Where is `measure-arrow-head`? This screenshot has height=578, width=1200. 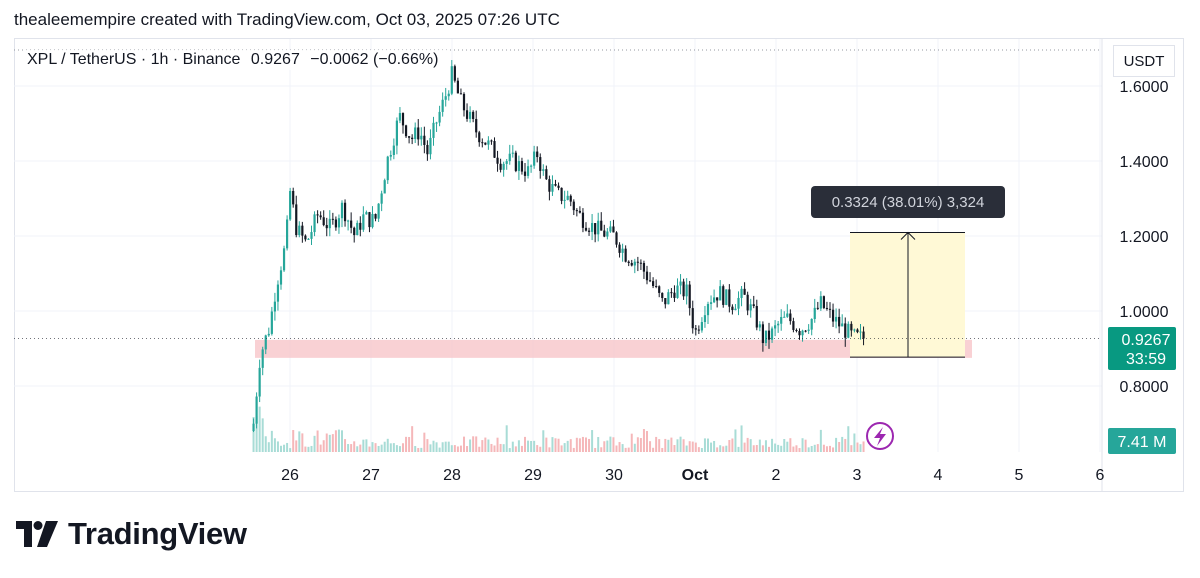
measure-arrow-head is located at coordinates (908, 235).